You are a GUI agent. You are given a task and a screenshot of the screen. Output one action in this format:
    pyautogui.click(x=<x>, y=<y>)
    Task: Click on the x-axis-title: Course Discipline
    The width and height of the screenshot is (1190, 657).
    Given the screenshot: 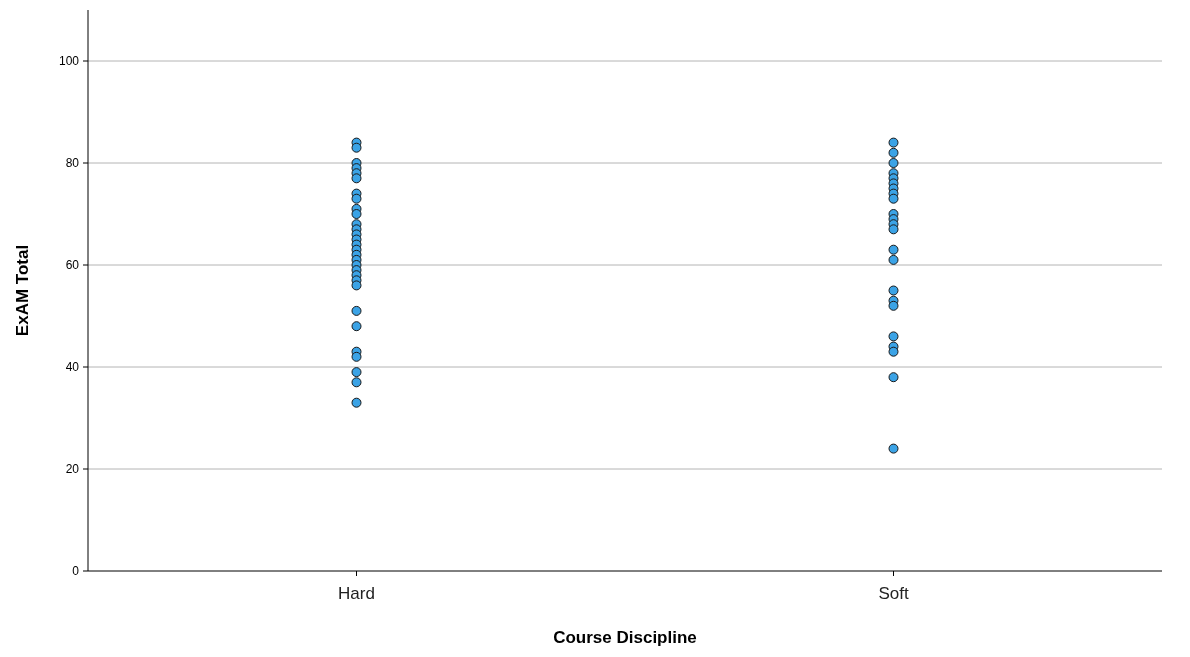 What is the action you would take?
    pyautogui.click(x=625, y=637)
    